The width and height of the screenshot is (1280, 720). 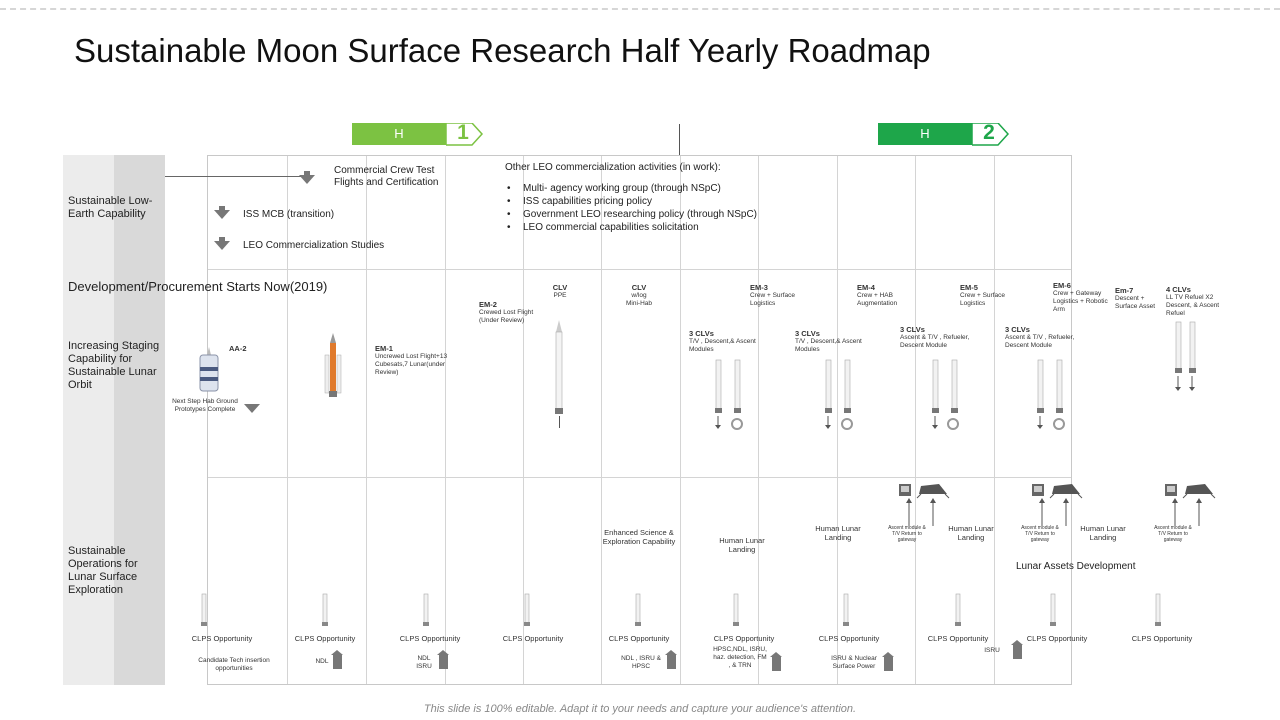 What do you see at coordinates (982, 299) in the screenshot?
I see `em5-desc: Crew + Surface Logistics` at bounding box center [982, 299].